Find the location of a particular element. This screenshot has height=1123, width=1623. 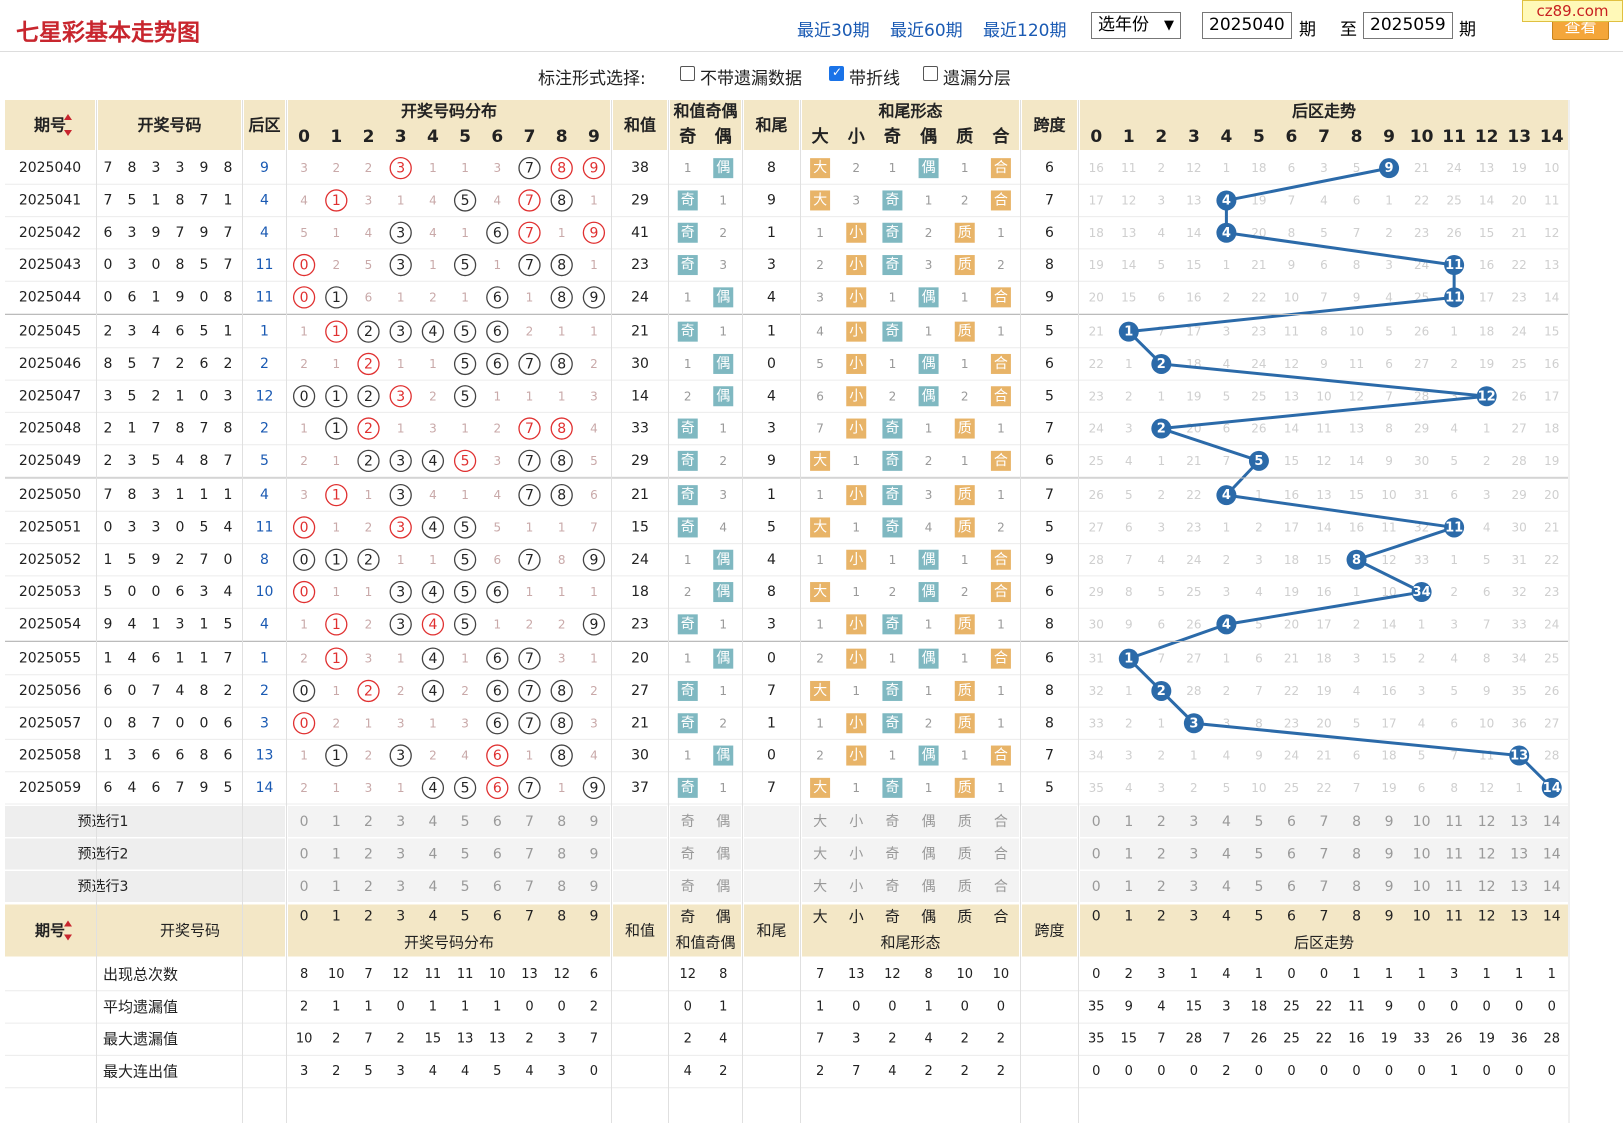

no-omission-checkbox is located at coordinates (687, 73).